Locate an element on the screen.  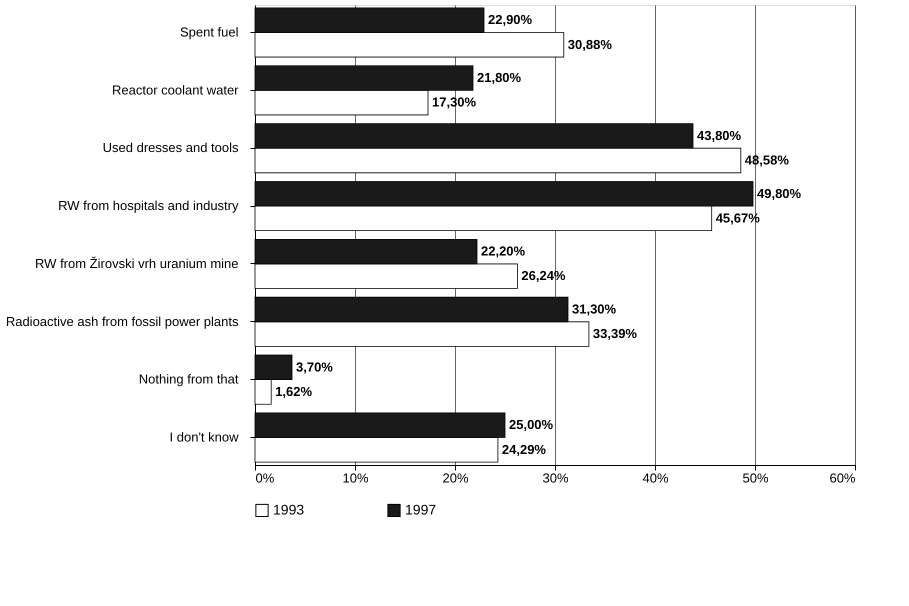
data-label: 22,90% is located at coordinates (510, 20).